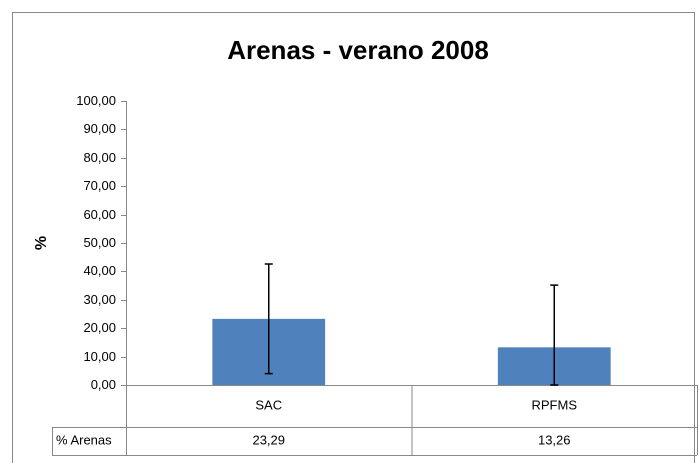  What do you see at coordinates (99, 327) in the screenshot?
I see `y-tick-label: 20,00` at bounding box center [99, 327].